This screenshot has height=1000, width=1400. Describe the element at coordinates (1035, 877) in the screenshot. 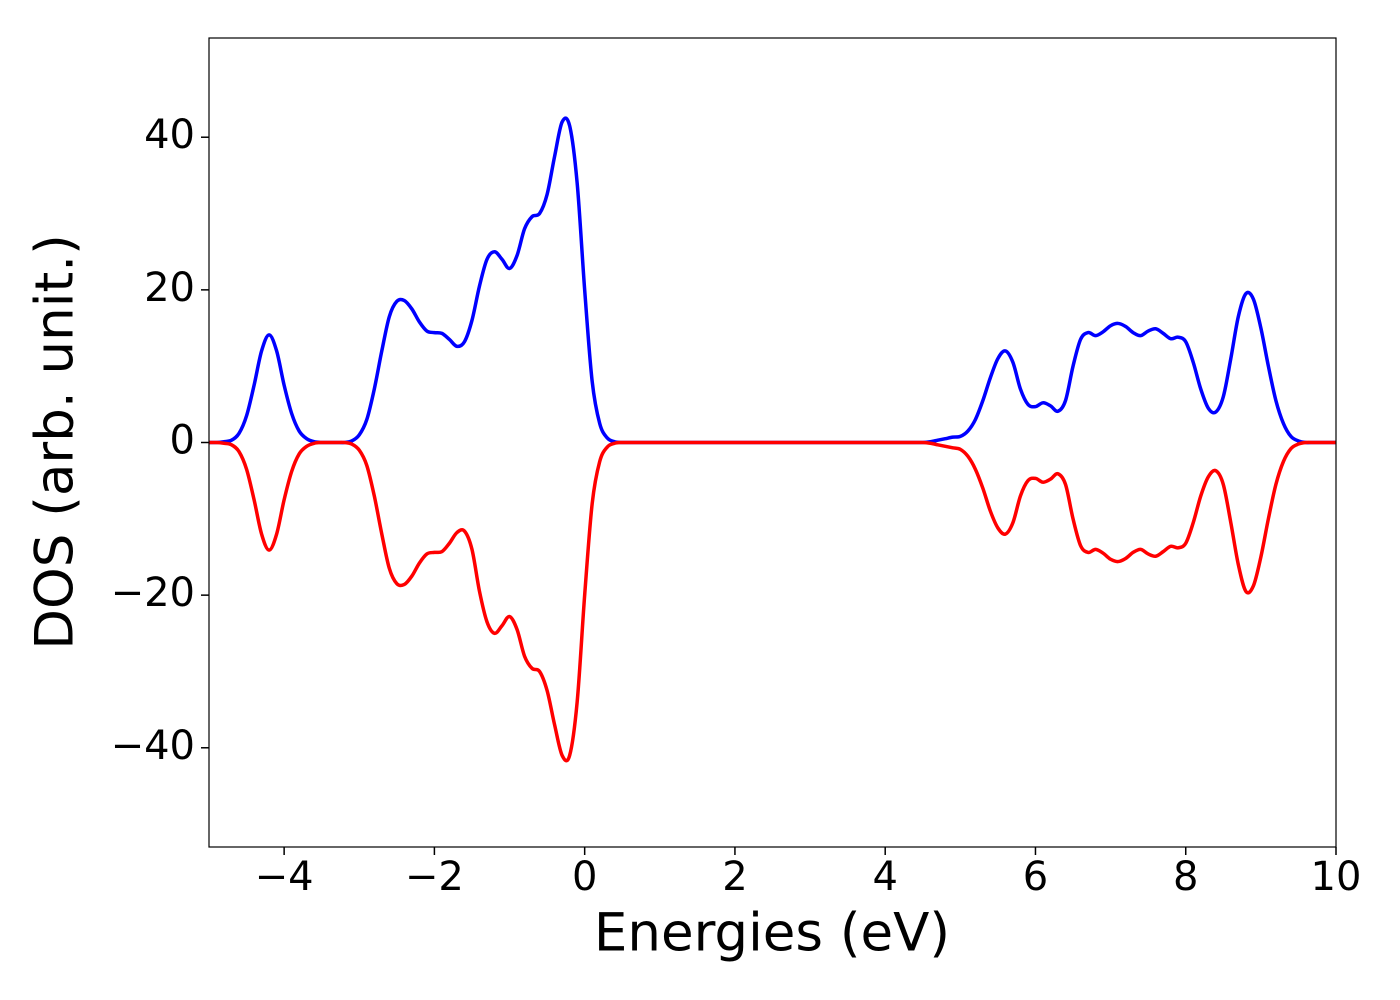

I see `x-tick-label: 6` at that location.